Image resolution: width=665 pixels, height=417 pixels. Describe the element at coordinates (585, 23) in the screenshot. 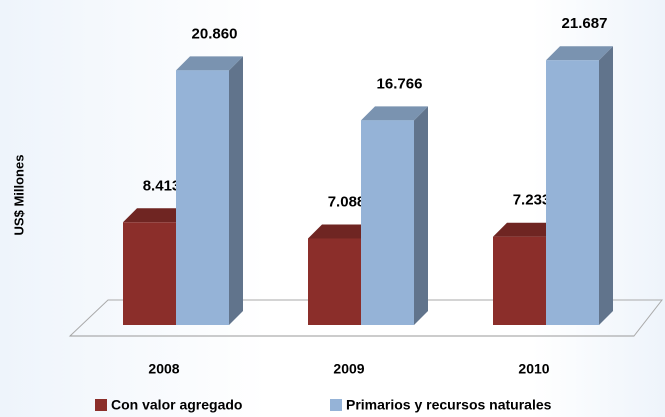

I see `data-label: 21.687` at that location.